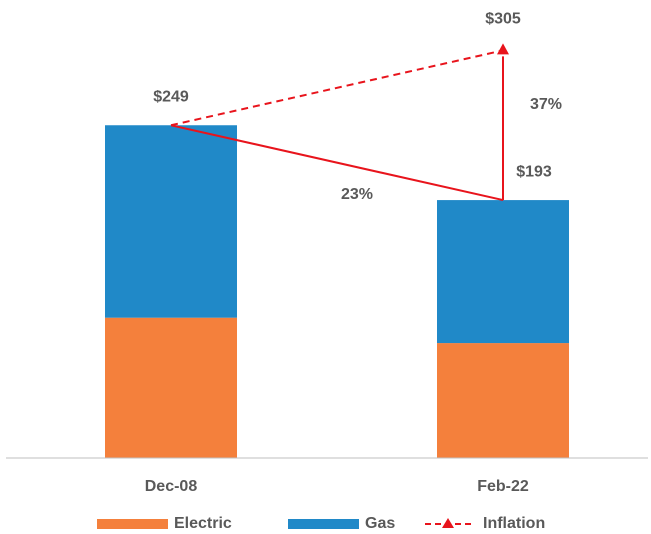  Describe the element at coordinates (357, 194) in the screenshot. I see `annotation: 23%` at that location.